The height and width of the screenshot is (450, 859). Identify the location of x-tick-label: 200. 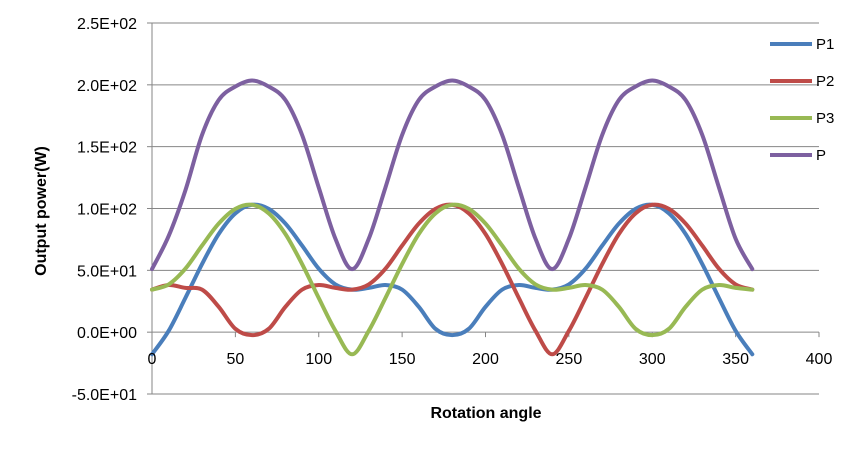
(485, 359).